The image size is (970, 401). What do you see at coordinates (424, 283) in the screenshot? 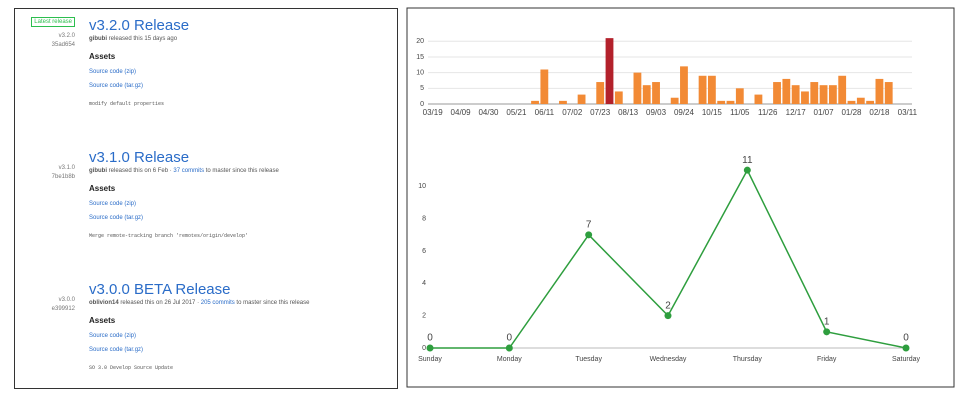
I see `y-tick-label: 4` at bounding box center [424, 283].